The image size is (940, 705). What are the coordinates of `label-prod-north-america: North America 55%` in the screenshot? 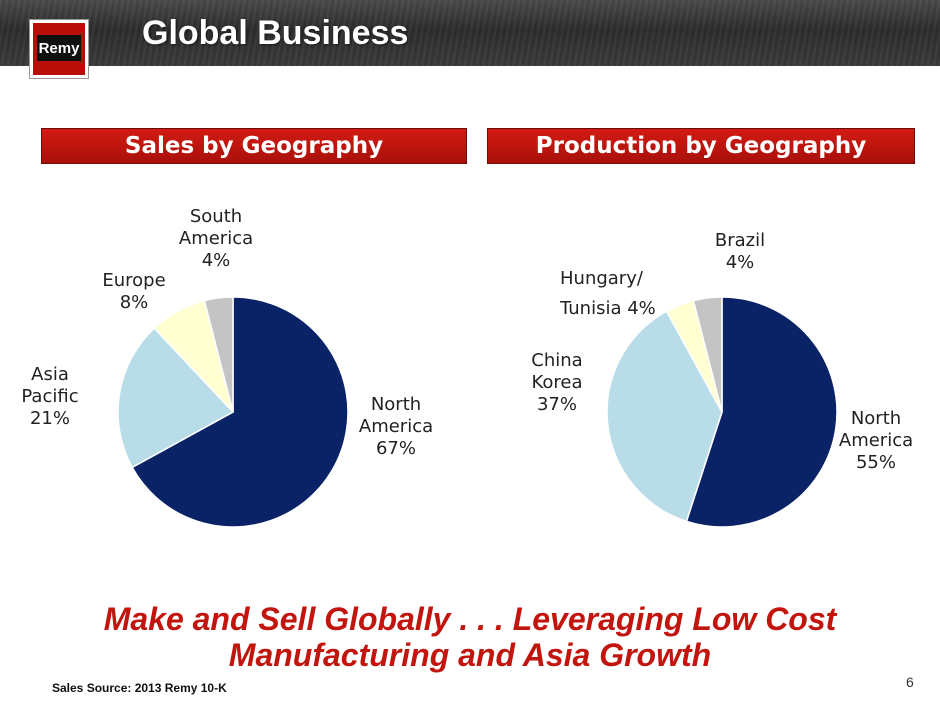 It's located at (876, 440).